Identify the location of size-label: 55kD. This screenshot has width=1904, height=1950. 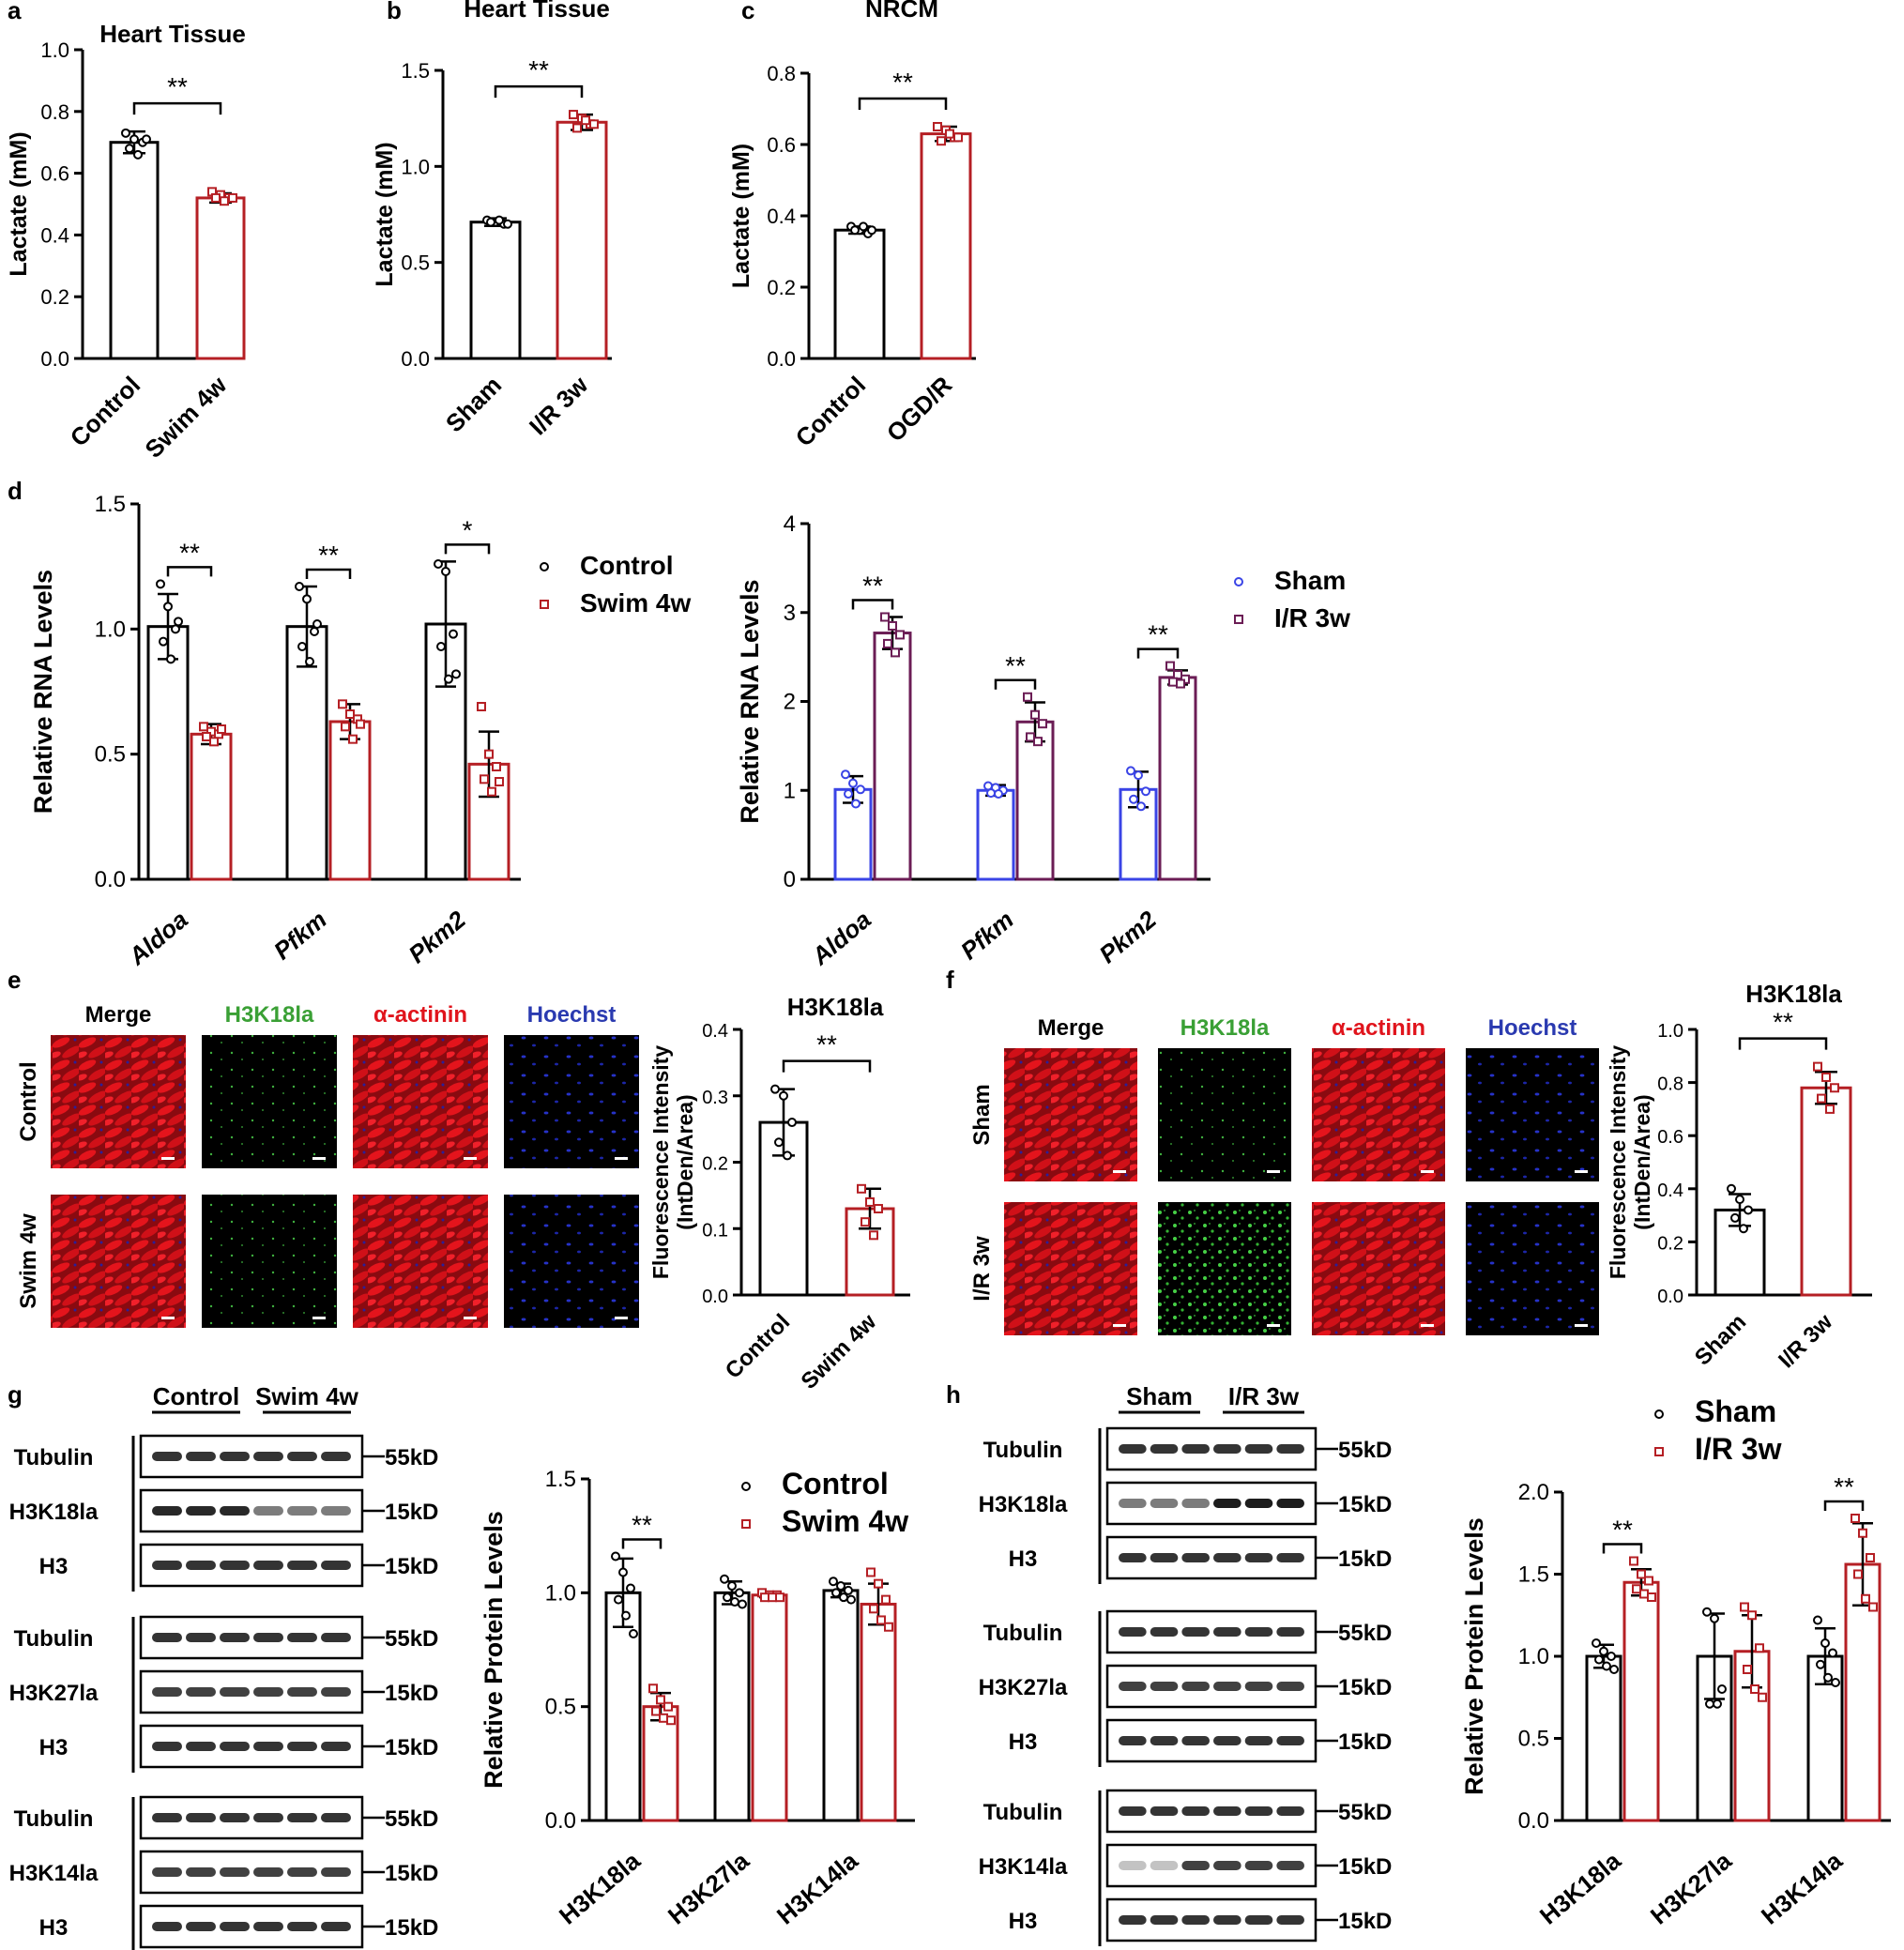
(1365, 1450).